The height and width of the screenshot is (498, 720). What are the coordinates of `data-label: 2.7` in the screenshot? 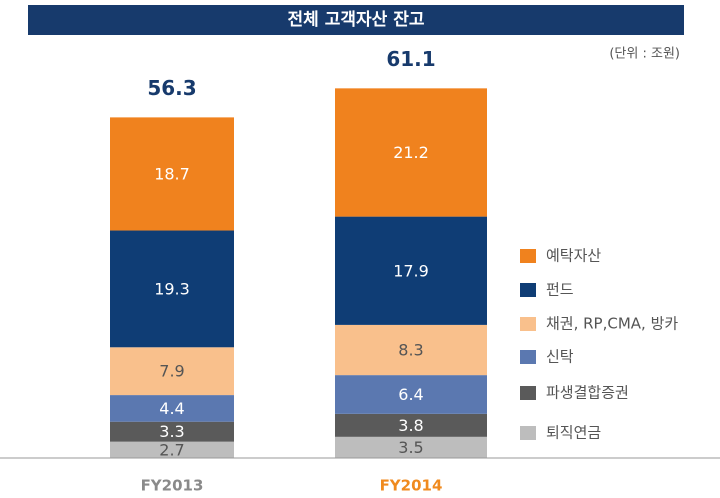 It's located at (171, 449).